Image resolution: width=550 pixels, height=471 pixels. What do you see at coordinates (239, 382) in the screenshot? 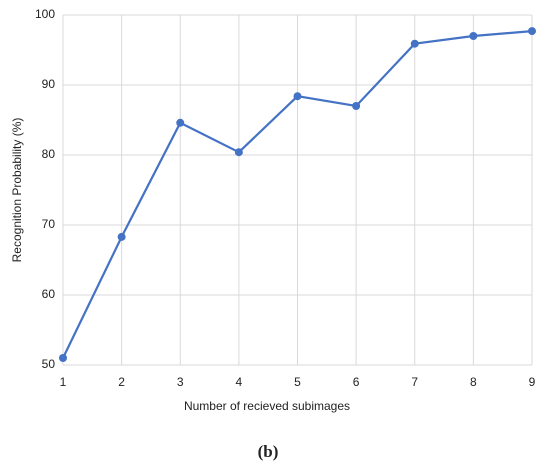
I see `x-tick-label: 4` at bounding box center [239, 382].